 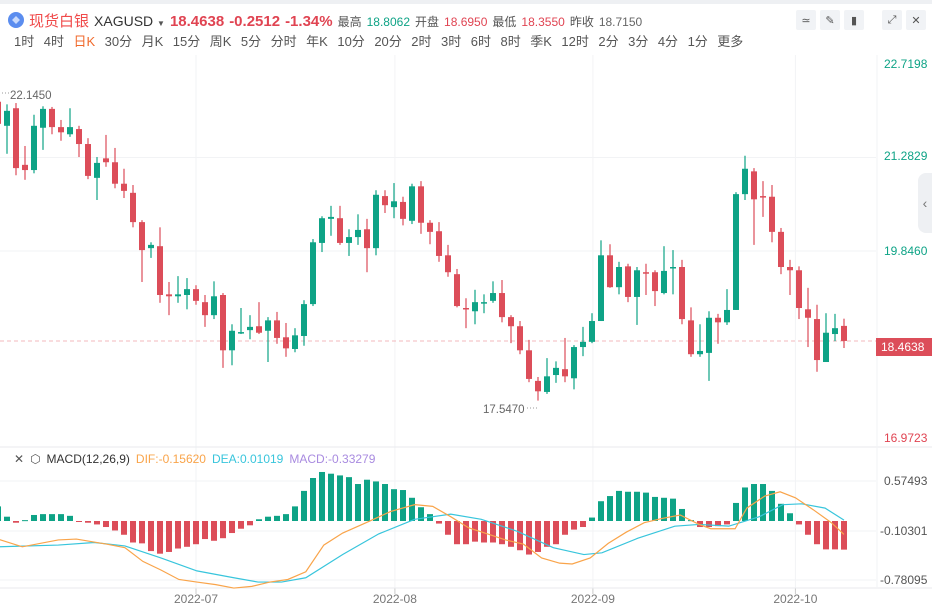 What do you see at coordinates (830, 20) in the screenshot?
I see `draw-button: ✎` at bounding box center [830, 20].